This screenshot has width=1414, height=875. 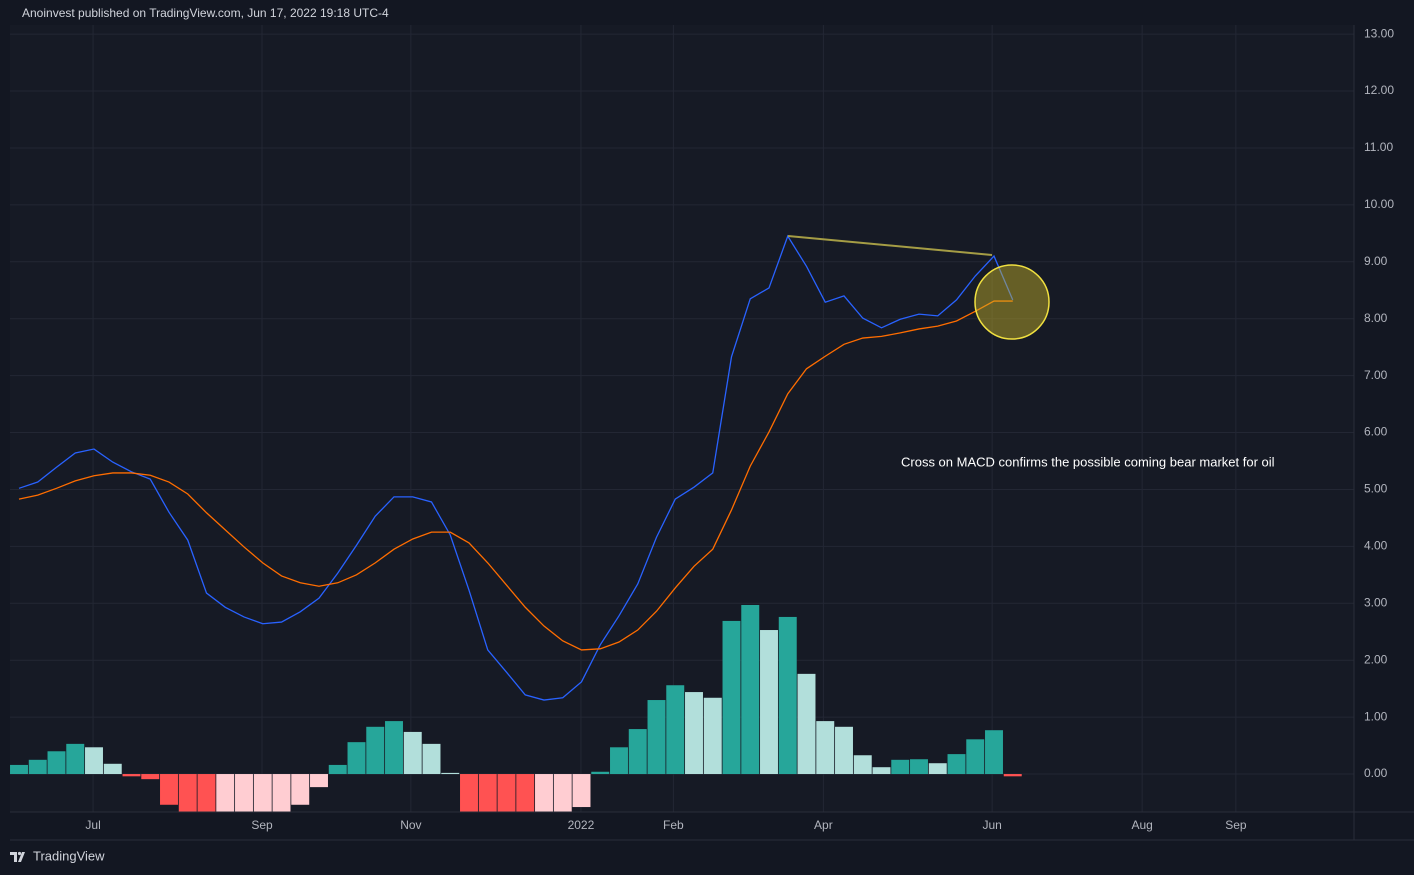 What do you see at coordinates (1376, 716) in the screenshot?
I see `y-tick-label: 1.00` at bounding box center [1376, 716].